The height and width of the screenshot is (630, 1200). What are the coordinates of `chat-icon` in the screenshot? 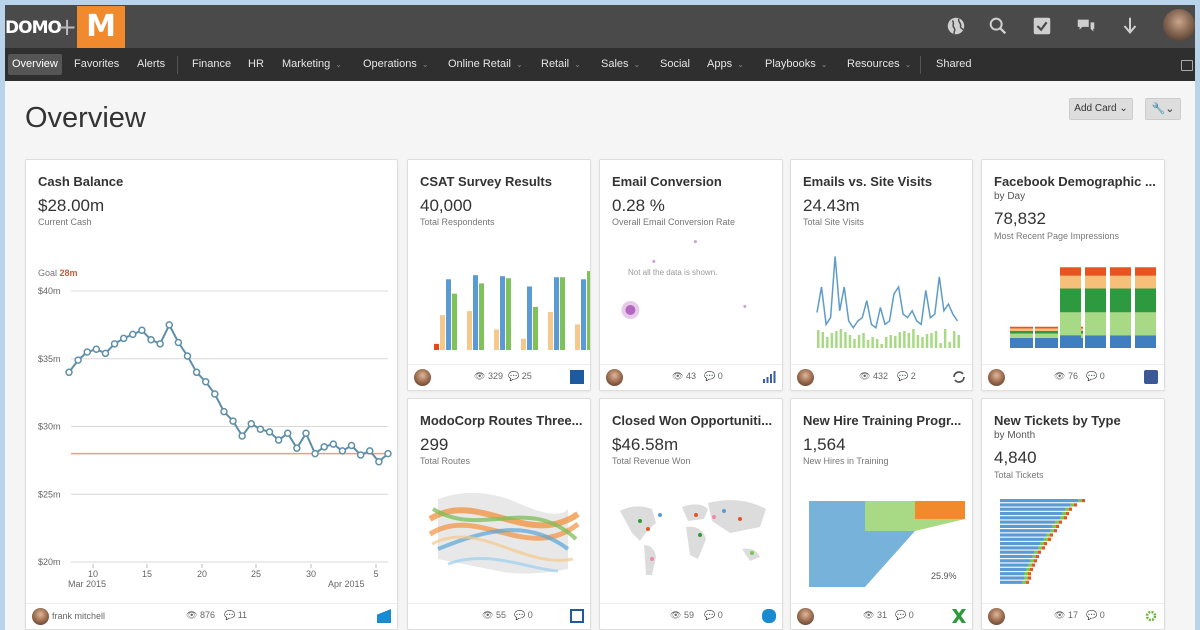 It's located at (1086, 26).